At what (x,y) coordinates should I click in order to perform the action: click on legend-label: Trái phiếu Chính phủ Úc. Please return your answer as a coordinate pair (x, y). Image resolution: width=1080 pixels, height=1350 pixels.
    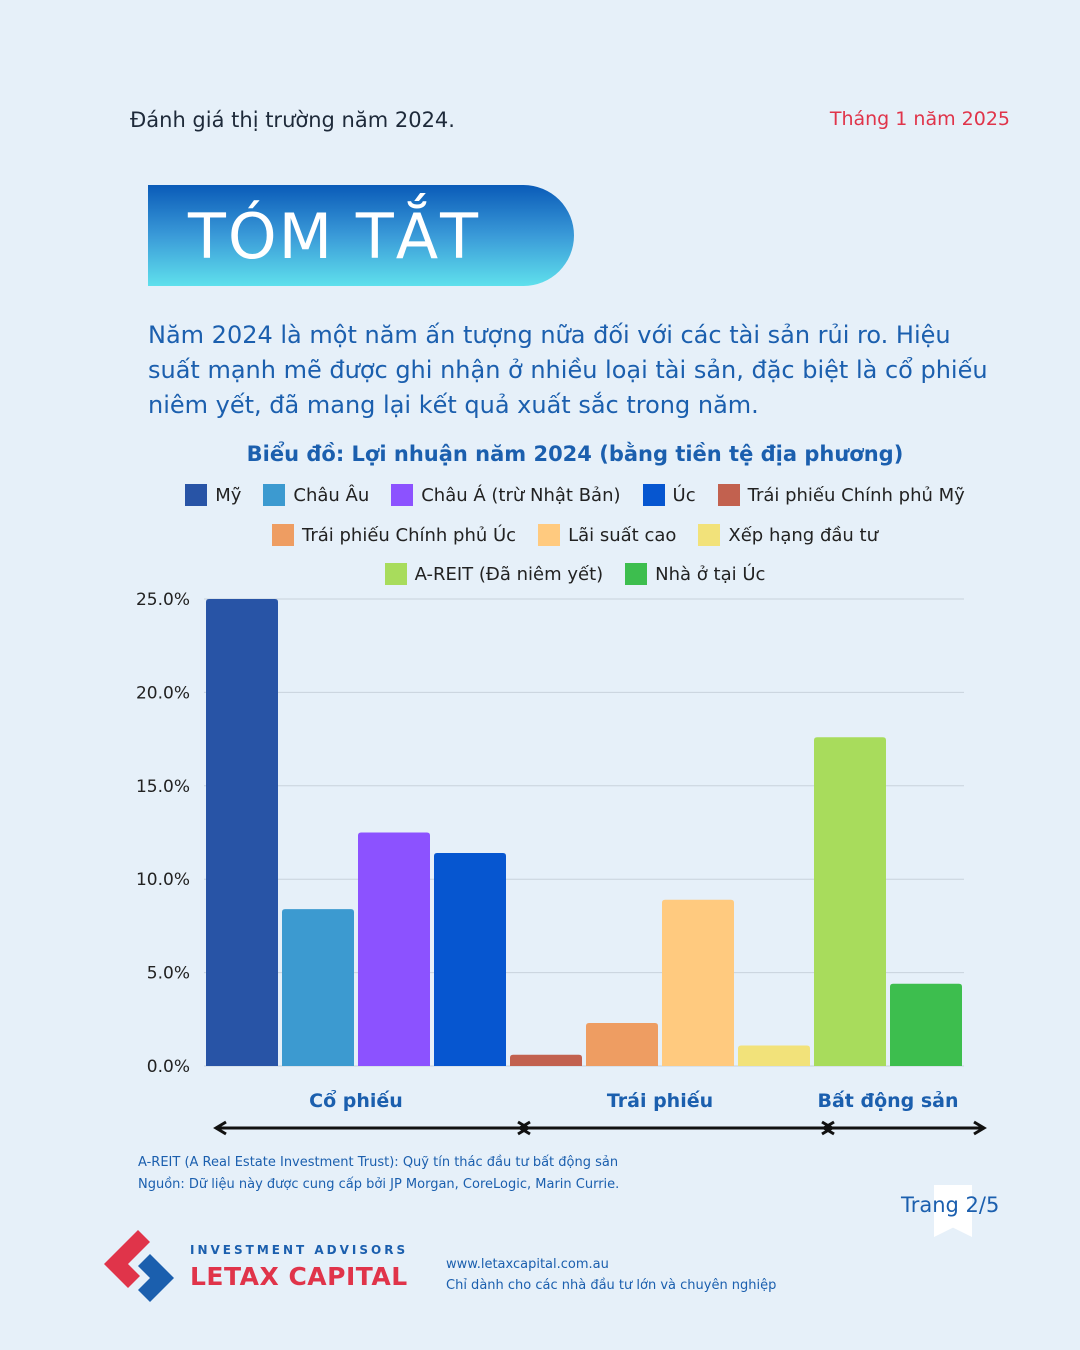
    Looking at the image, I should click on (409, 535).